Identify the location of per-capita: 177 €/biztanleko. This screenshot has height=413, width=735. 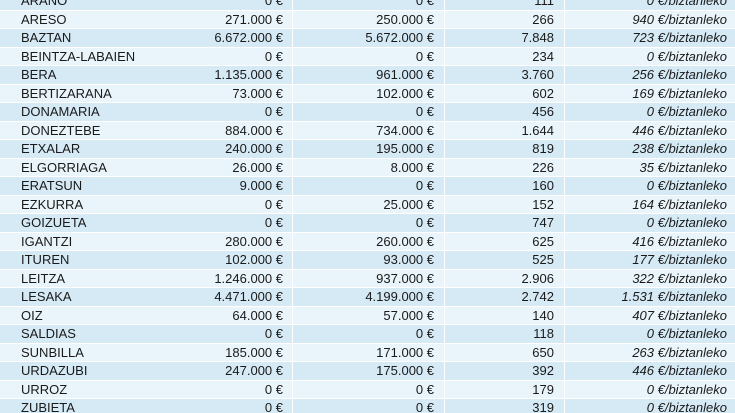
(650, 260).